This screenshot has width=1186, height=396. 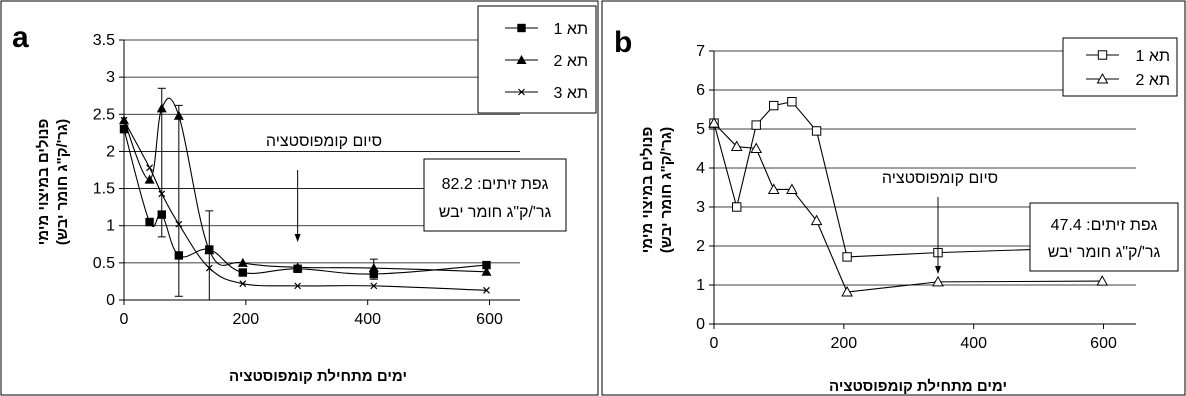 What do you see at coordinates (1153, 80) in the screenshot?
I see `panel-b-legend-label-1: תא 2` at bounding box center [1153, 80].